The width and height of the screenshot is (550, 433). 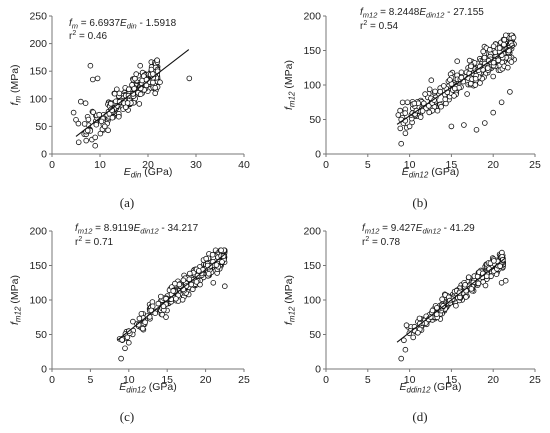 I want to click on x-tick-label: 25, so click(x=535, y=165).